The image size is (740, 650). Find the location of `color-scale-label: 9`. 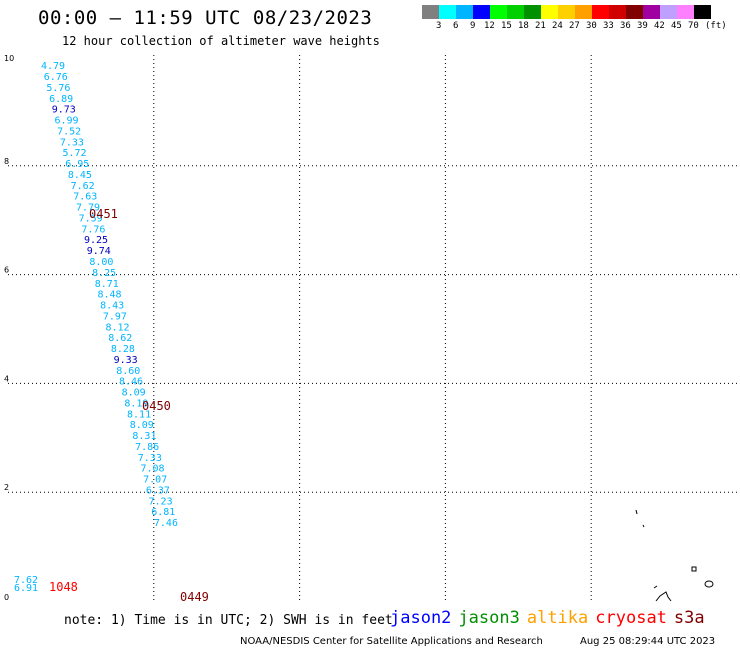

color-scale-label: 9 is located at coordinates (473, 26).